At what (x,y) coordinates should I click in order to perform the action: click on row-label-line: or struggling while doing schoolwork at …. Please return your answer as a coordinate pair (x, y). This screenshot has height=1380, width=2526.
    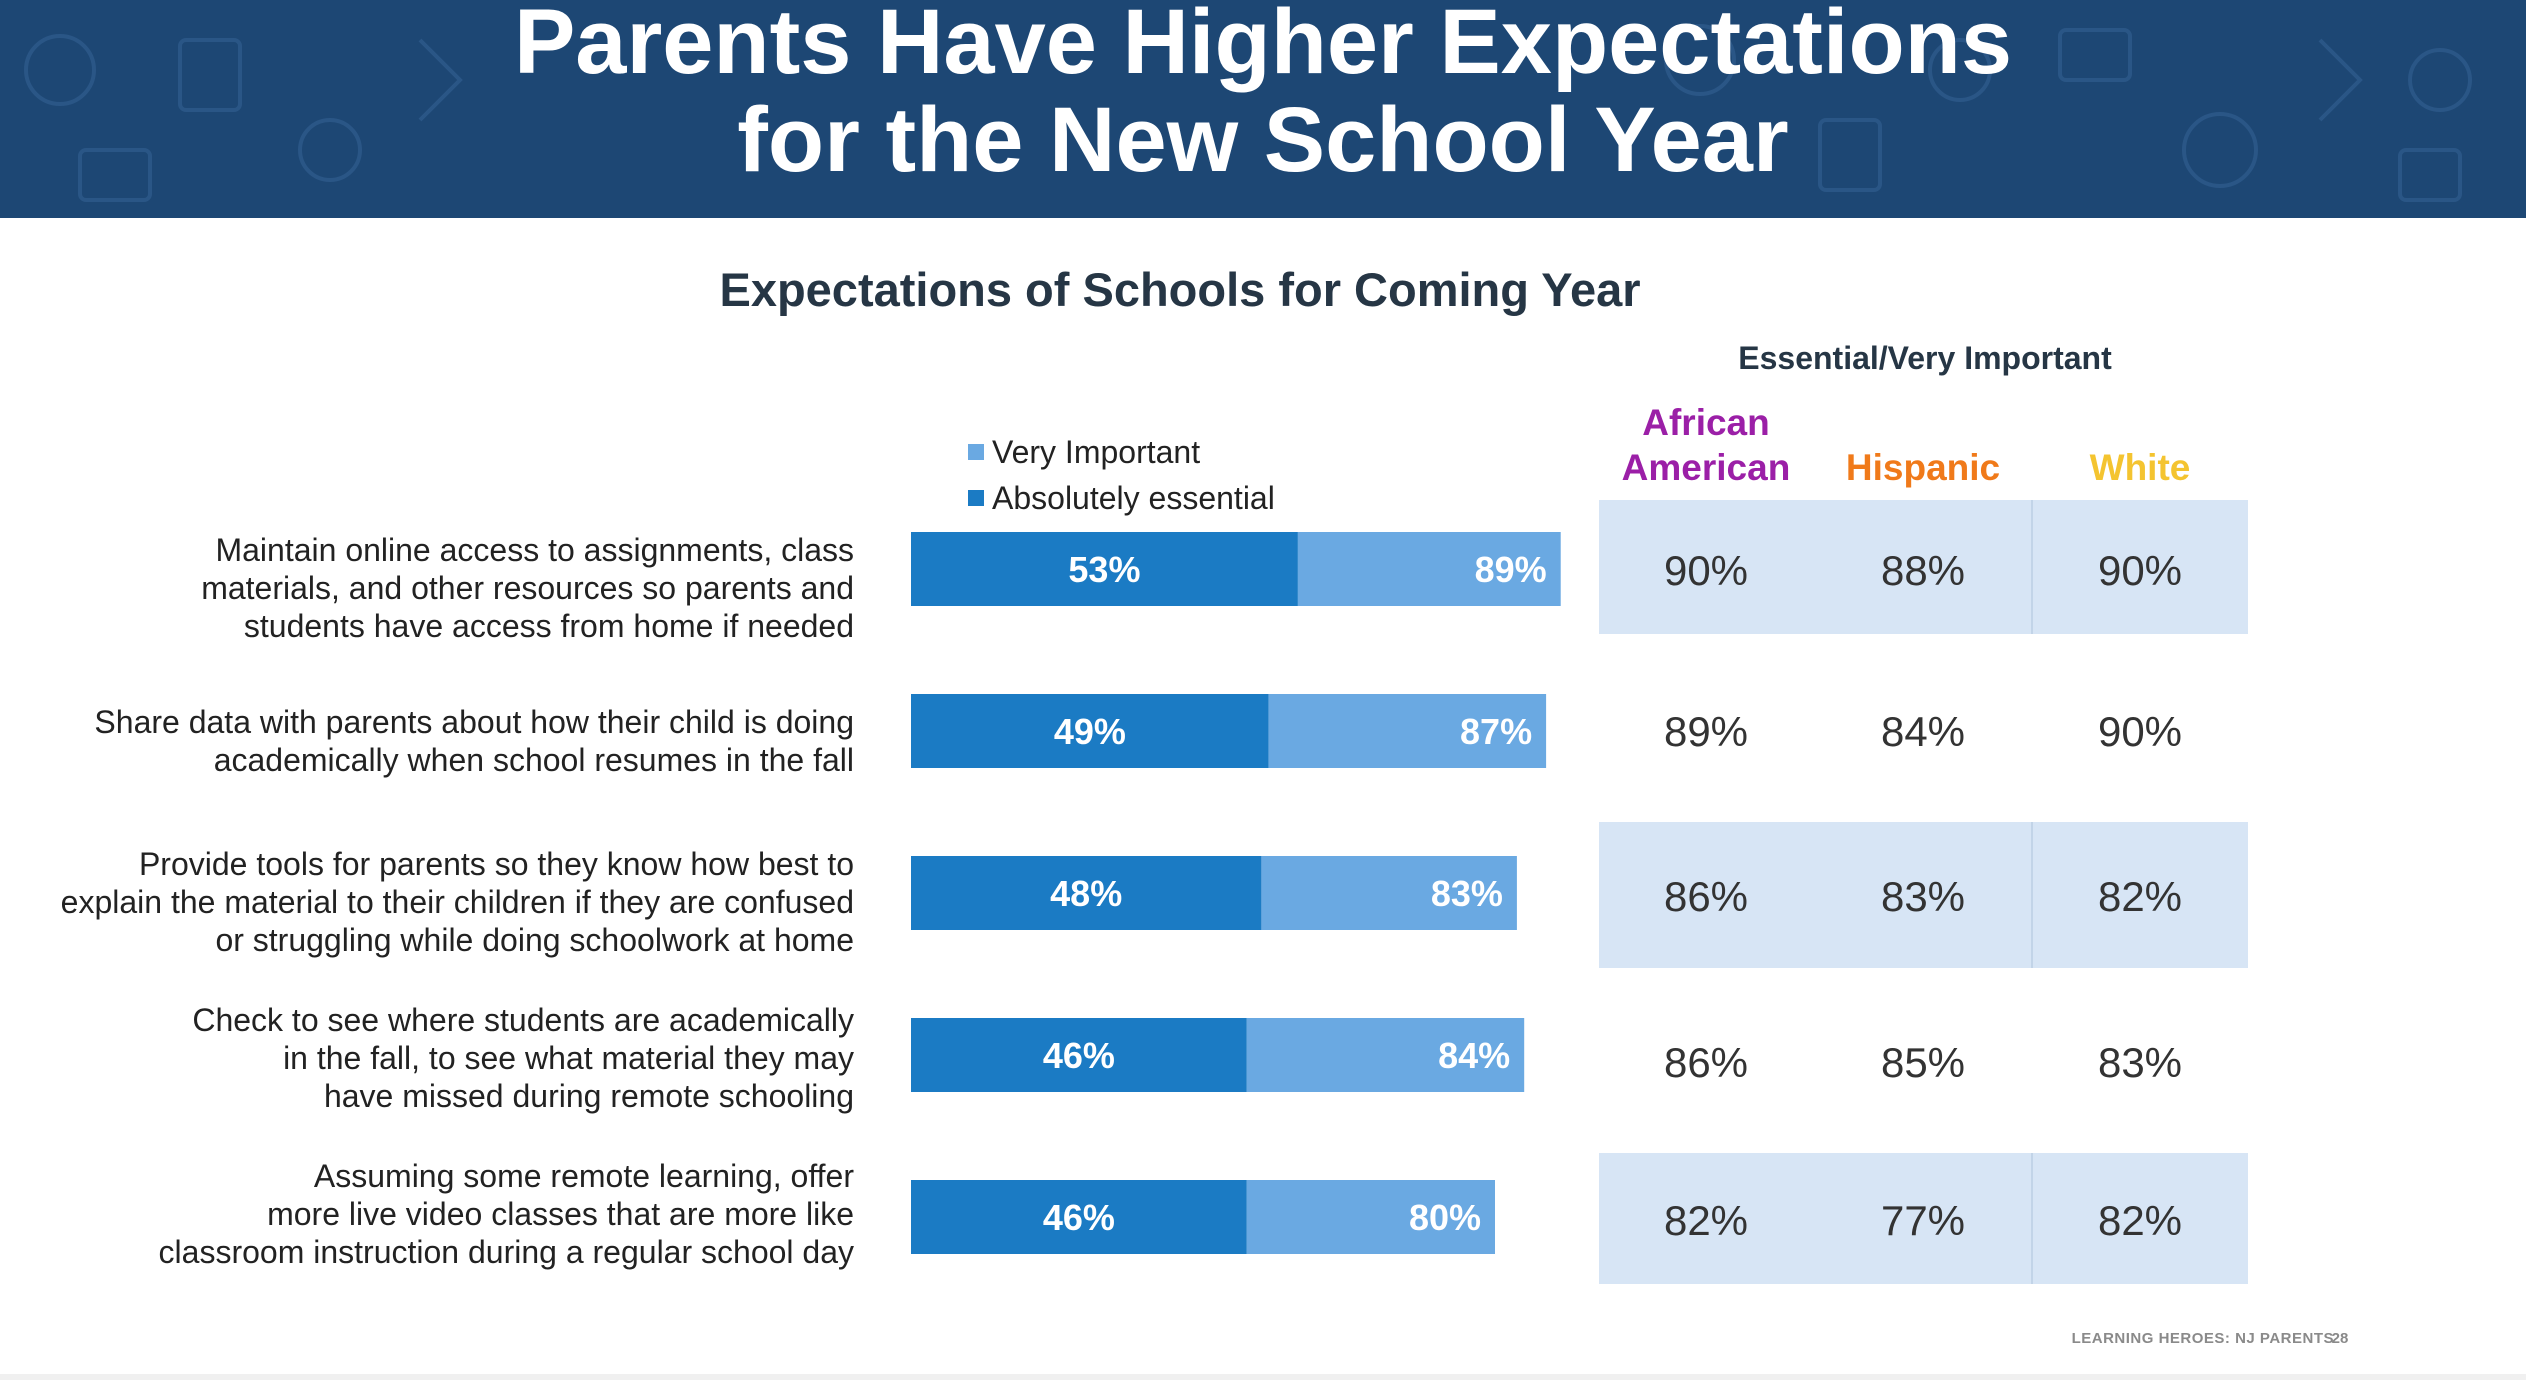
    Looking at the image, I should click on (534, 940).